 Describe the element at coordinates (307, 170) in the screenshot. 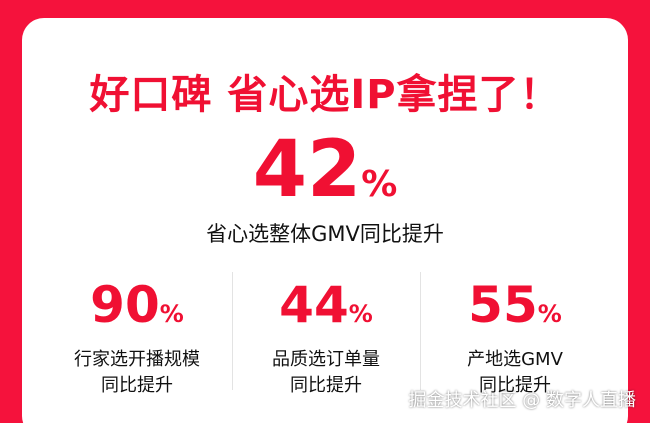

I see `hero-value: 42` at that location.